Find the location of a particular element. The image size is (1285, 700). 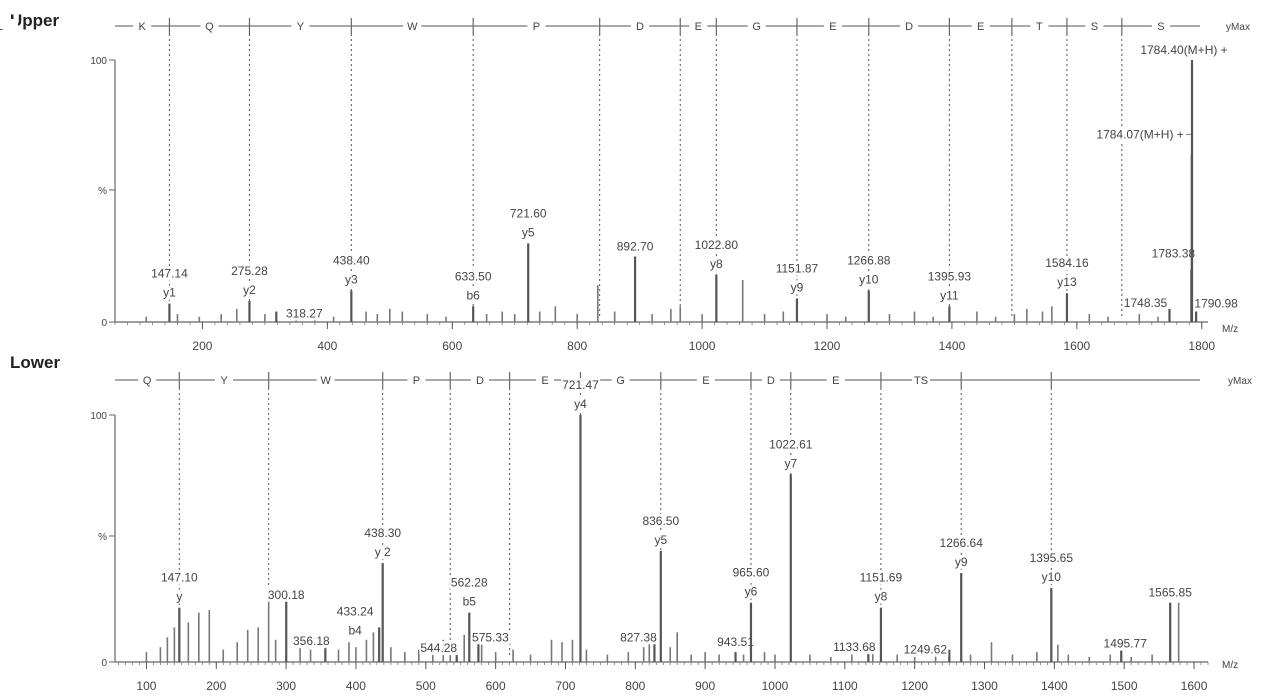

peak-label: 300.18 is located at coordinates (286, 595).